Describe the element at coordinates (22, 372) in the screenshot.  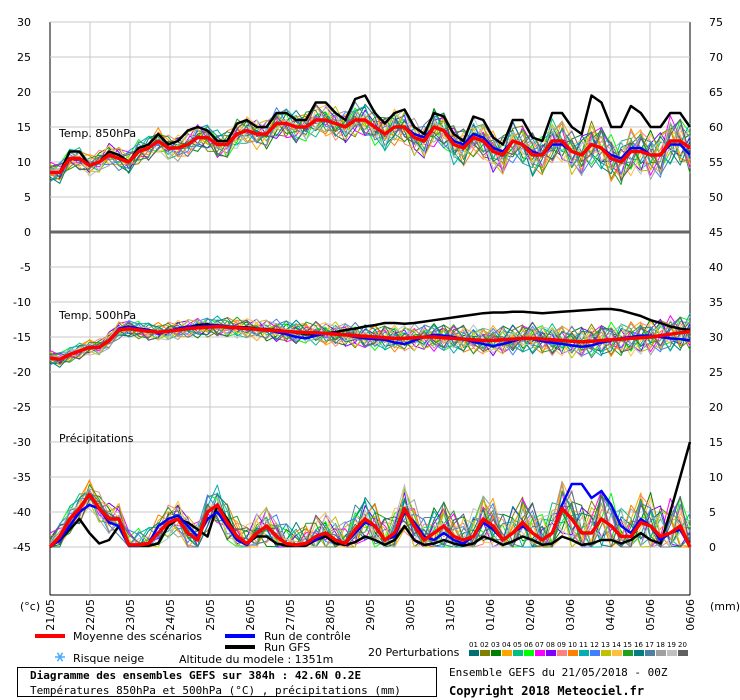
I see `left-tick-label: -20` at that location.